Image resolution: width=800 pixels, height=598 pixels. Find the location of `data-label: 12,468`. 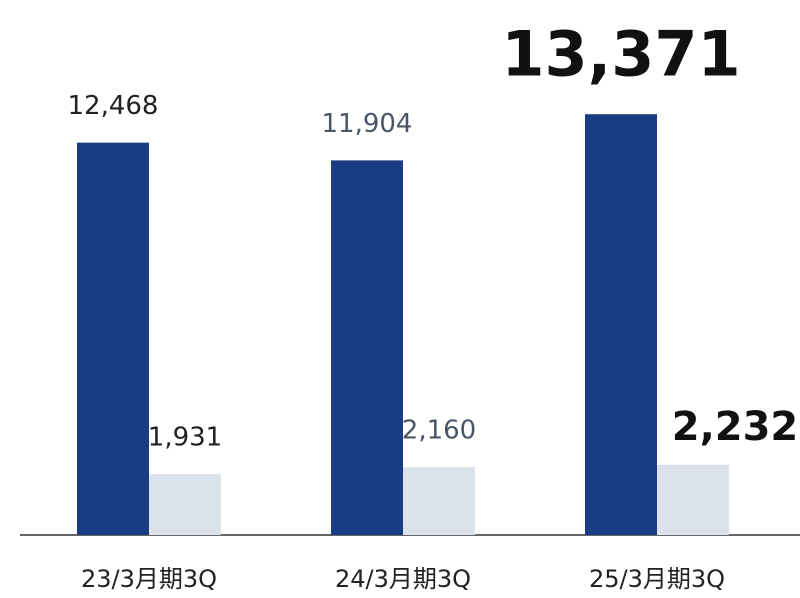

data-label: 12,468 is located at coordinates (113, 106).